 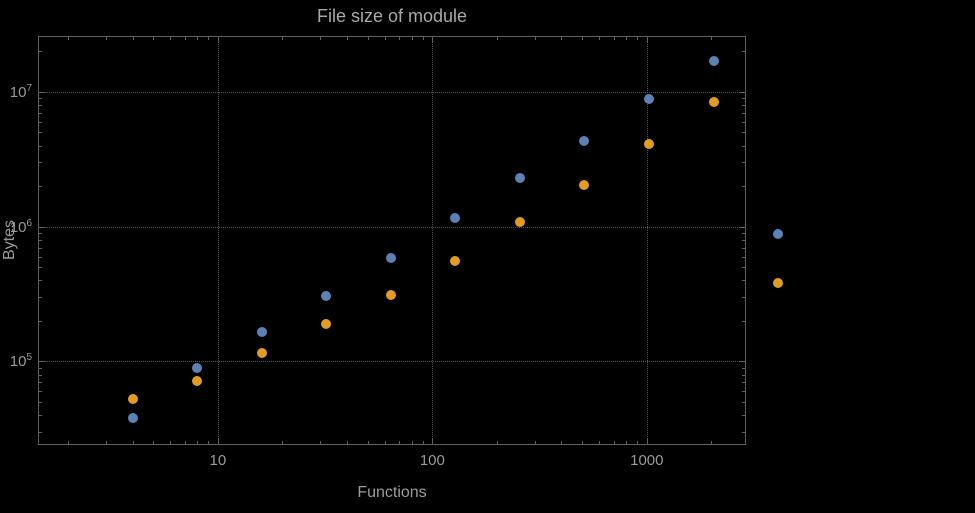 I want to click on x-gridline, so click(x=433, y=240).